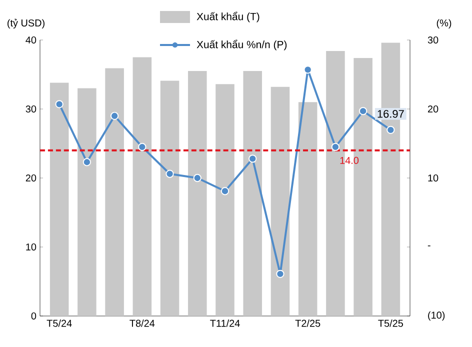  Describe the element at coordinates (390, 323) in the screenshot. I see `x-tick-label: T5/25` at that location.